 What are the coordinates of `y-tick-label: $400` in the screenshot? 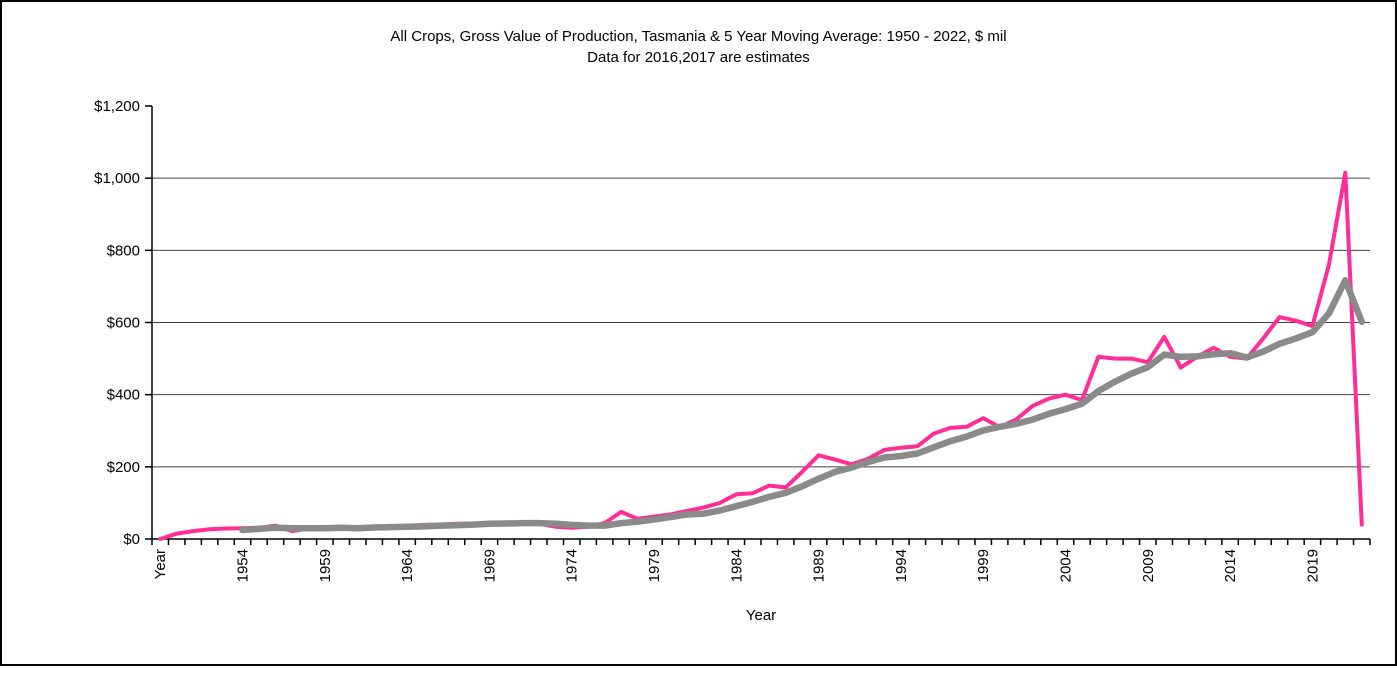 It's located at (123, 395).